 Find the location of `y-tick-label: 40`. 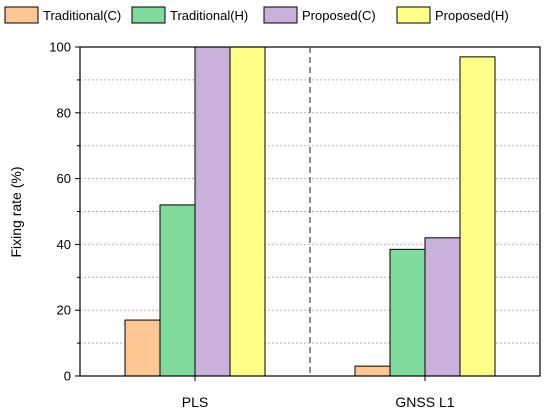

y-tick-label: 40 is located at coordinates (64, 244).